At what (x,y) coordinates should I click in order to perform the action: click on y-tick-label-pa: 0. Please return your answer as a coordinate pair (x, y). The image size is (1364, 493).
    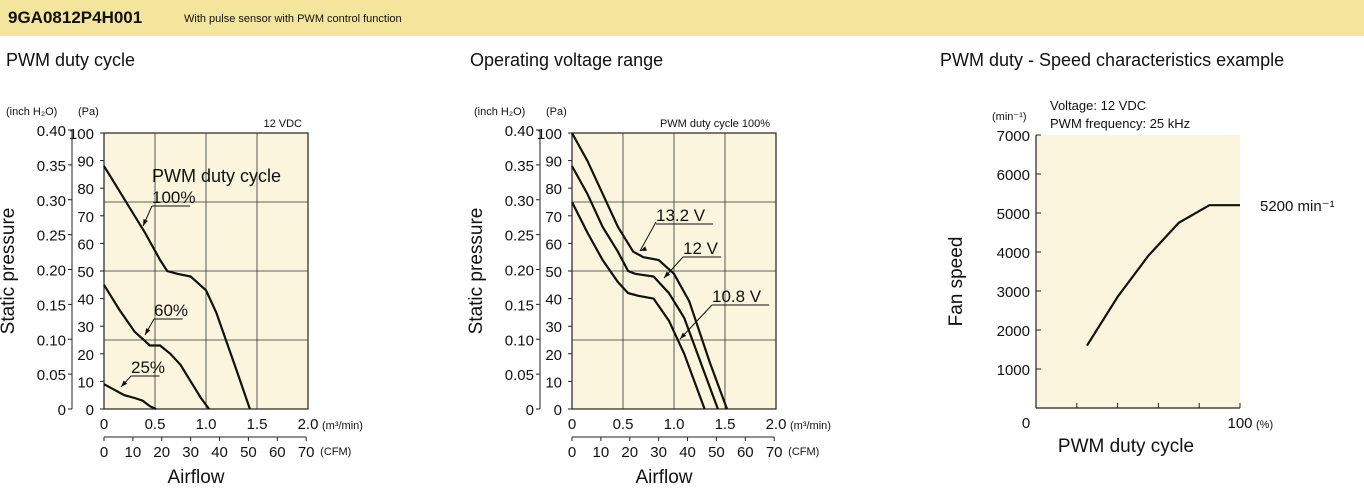
    Looking at the image, I should click on (558, 410).